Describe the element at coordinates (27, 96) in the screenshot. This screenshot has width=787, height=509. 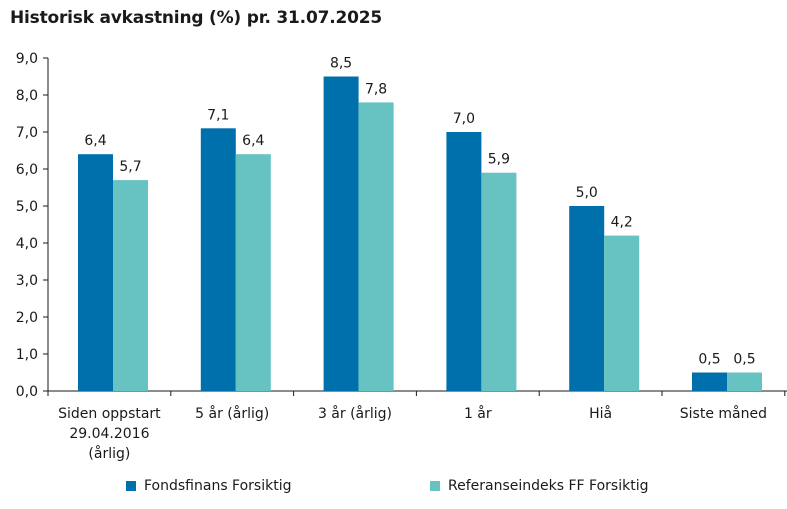
I see `y-tick-label: 8,0` at that location.